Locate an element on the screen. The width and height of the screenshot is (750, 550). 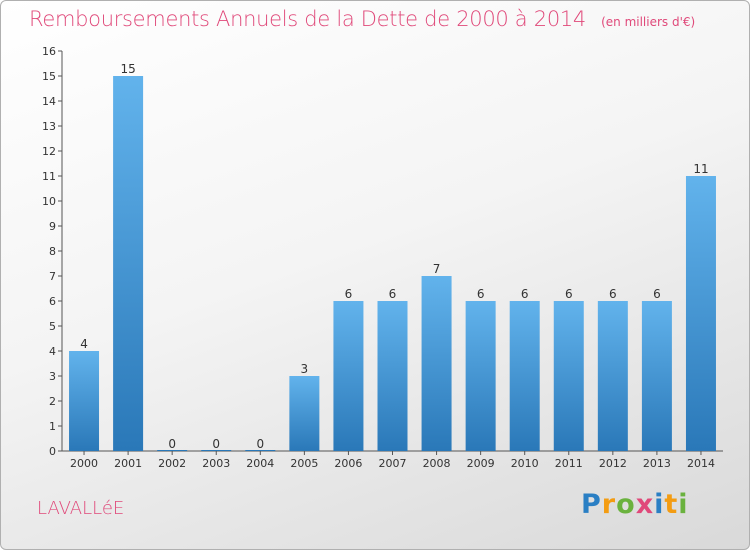
y-tick-label: 0 is located at coordinates (52, 451).